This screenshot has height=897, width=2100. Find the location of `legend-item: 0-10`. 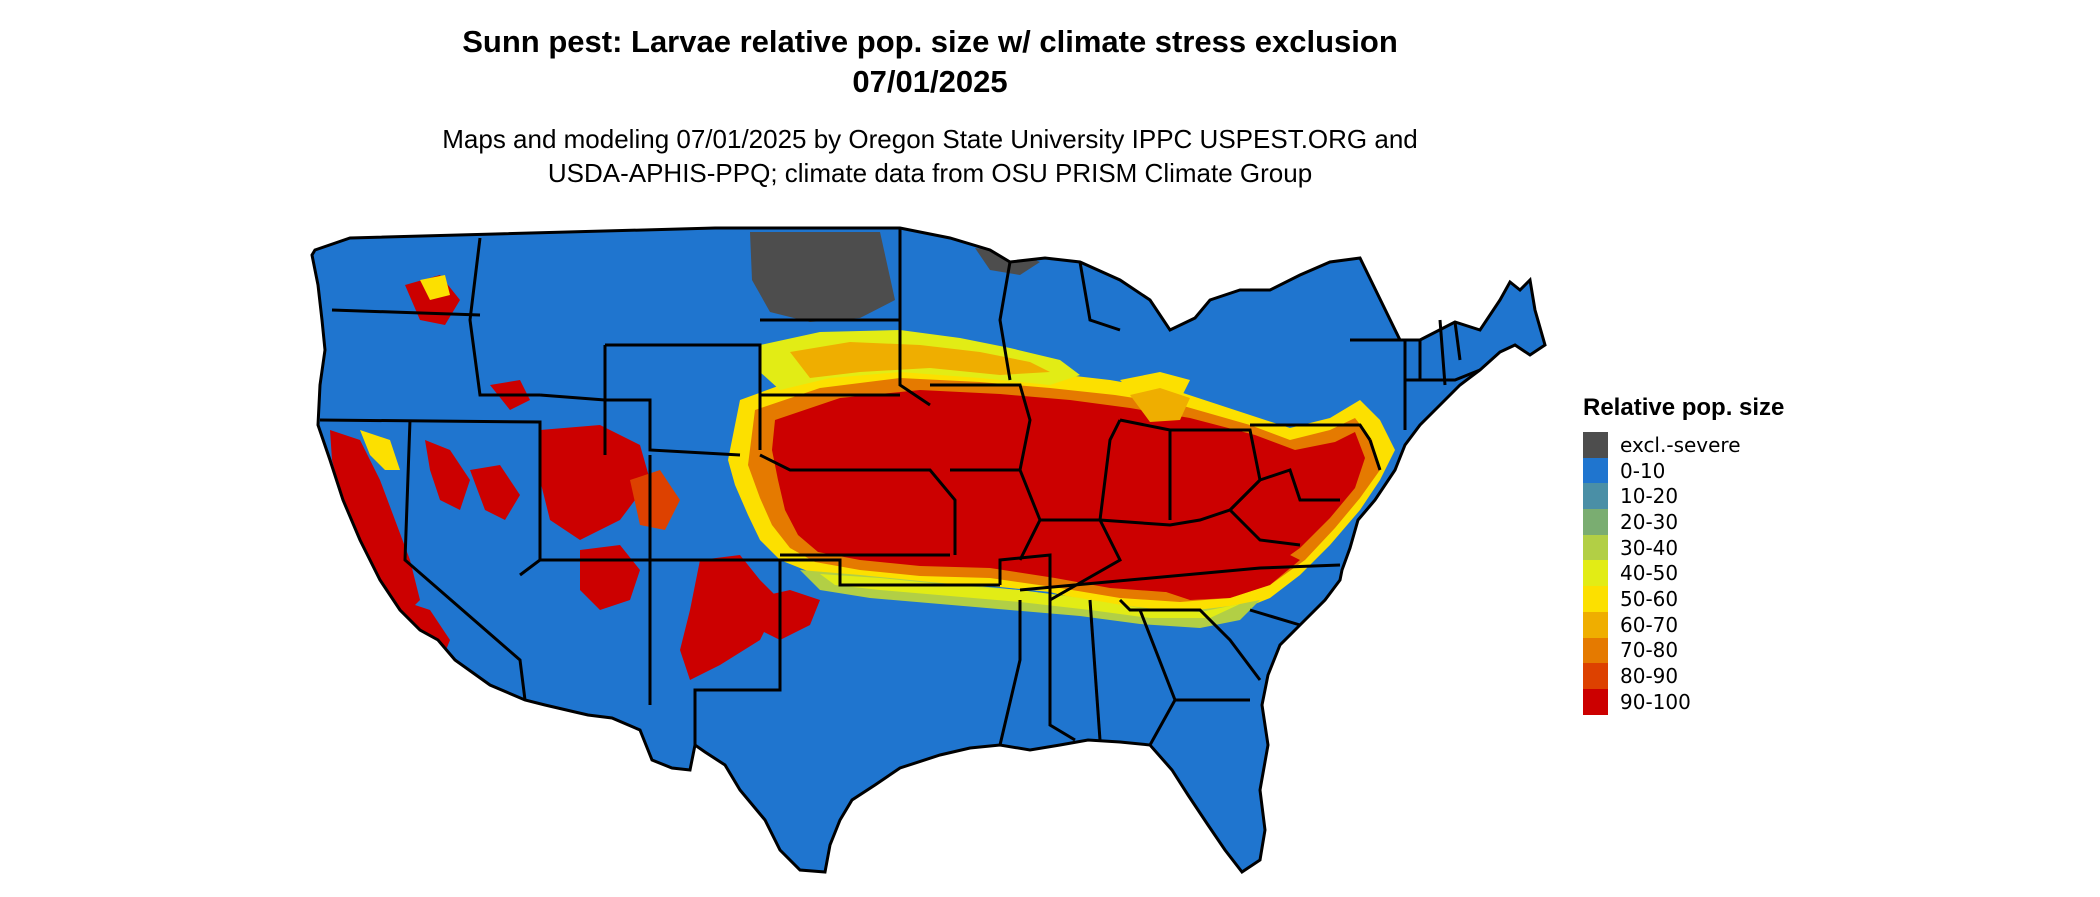

legend-item: 0-10 is located at coordinates (1683, 470).